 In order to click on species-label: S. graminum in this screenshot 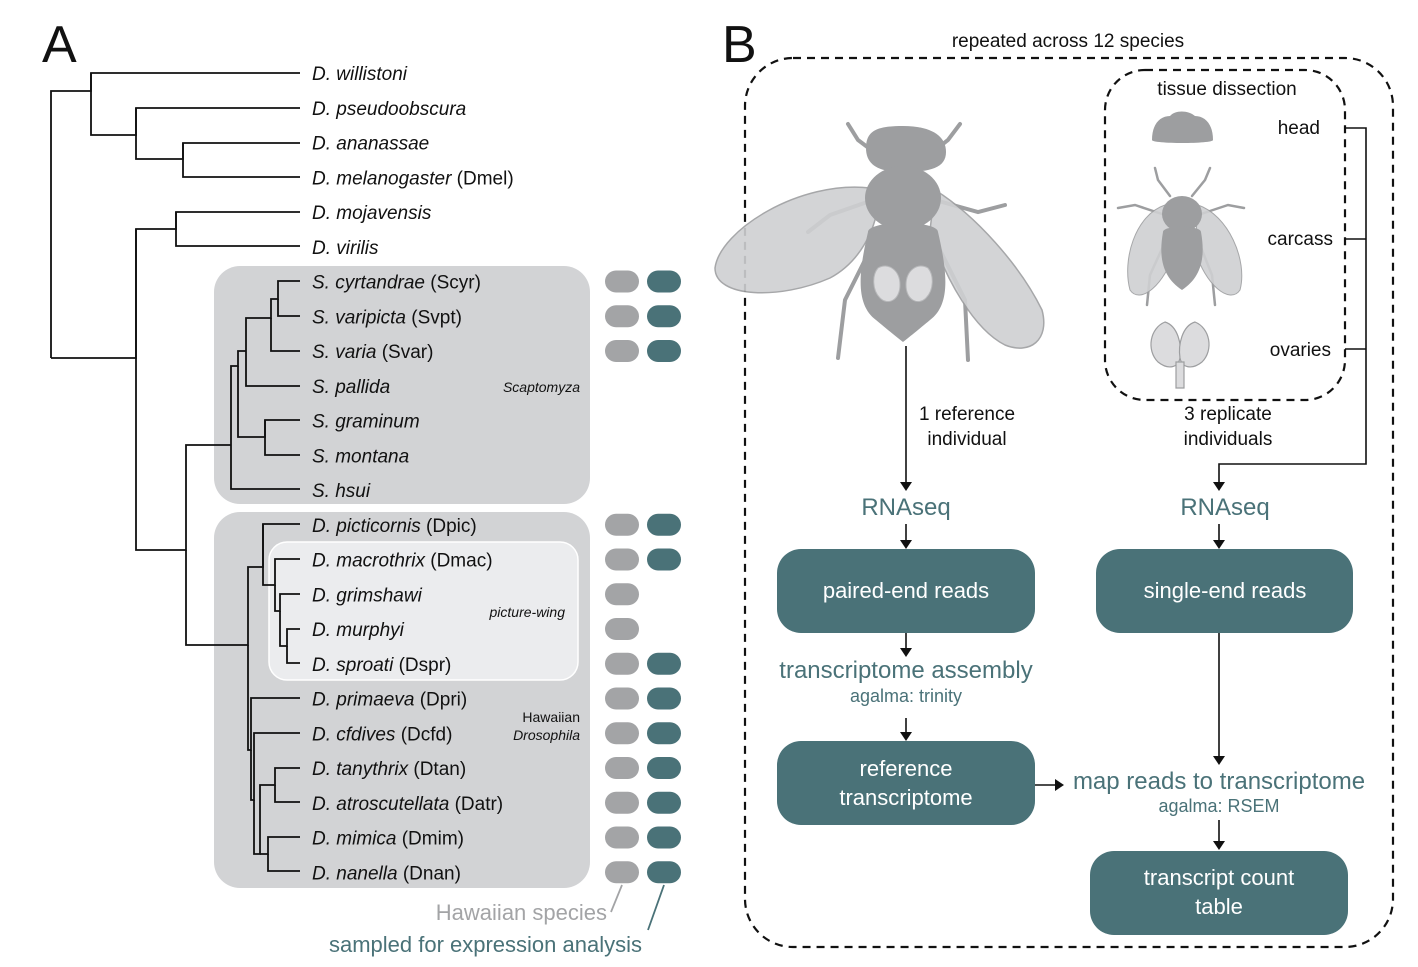, I will do `click(366, 422)`.